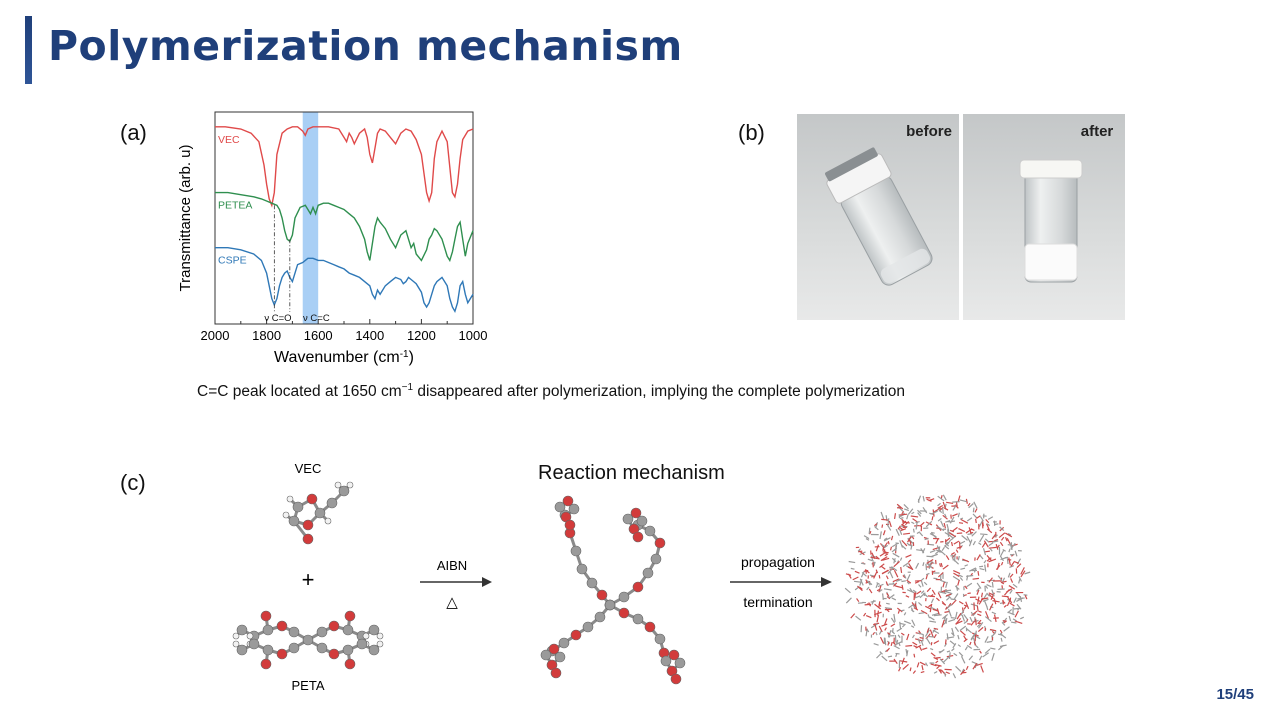  What do you see at coordinates (308, 685) in the screenshot?
I see `peta-label: PETA` at bounding box center [308, 685].